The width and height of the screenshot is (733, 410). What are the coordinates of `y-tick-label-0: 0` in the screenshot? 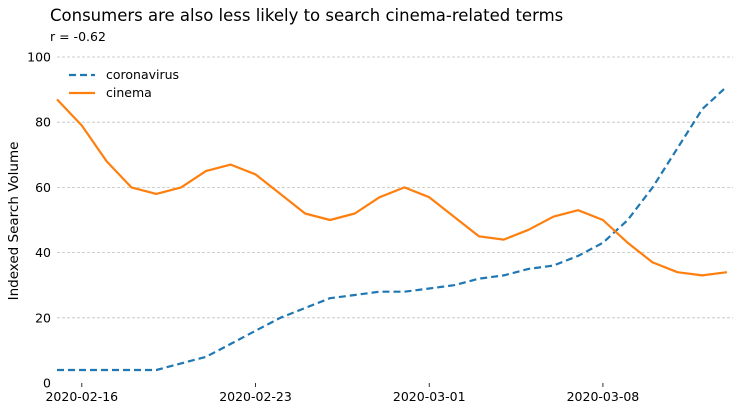 It's located at (47, 383).